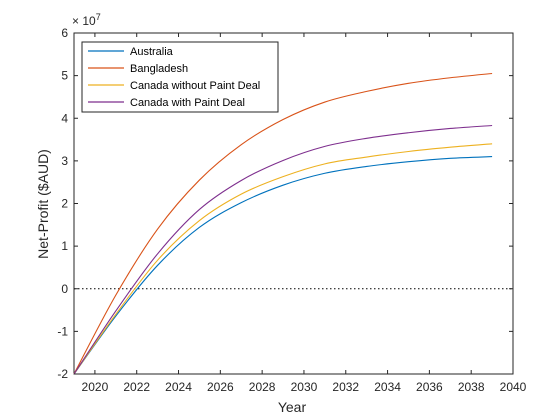 Image resolution: width=560 pixels, height=420 pixels. Describe the element at coordinates (292, 407) in the screenshot. I see `x-axis-title: Year` at that location.